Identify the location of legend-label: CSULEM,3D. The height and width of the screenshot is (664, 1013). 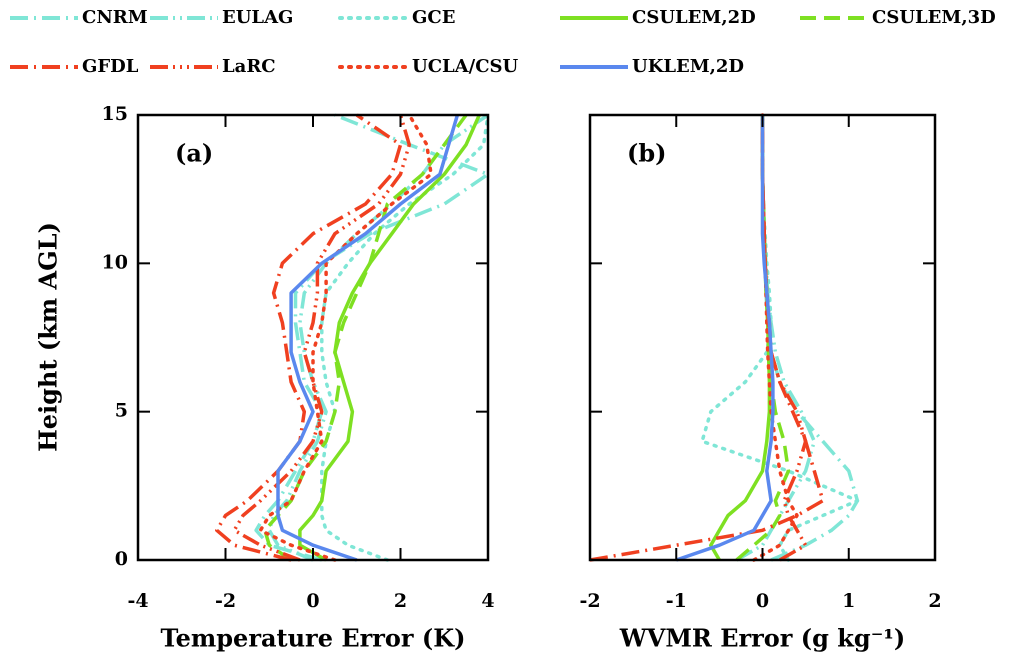
(934, 17).